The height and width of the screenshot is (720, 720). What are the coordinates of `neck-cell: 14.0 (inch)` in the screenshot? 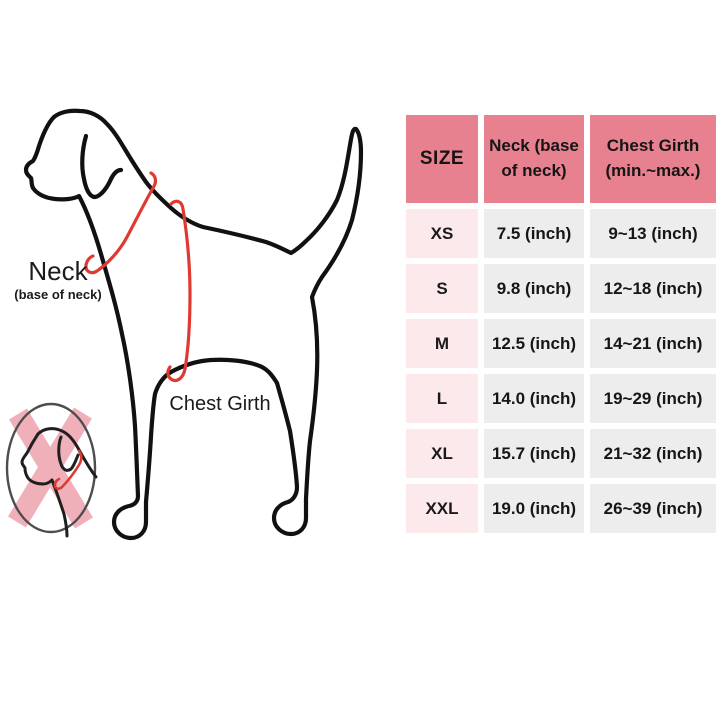 It's located at (534, 398).